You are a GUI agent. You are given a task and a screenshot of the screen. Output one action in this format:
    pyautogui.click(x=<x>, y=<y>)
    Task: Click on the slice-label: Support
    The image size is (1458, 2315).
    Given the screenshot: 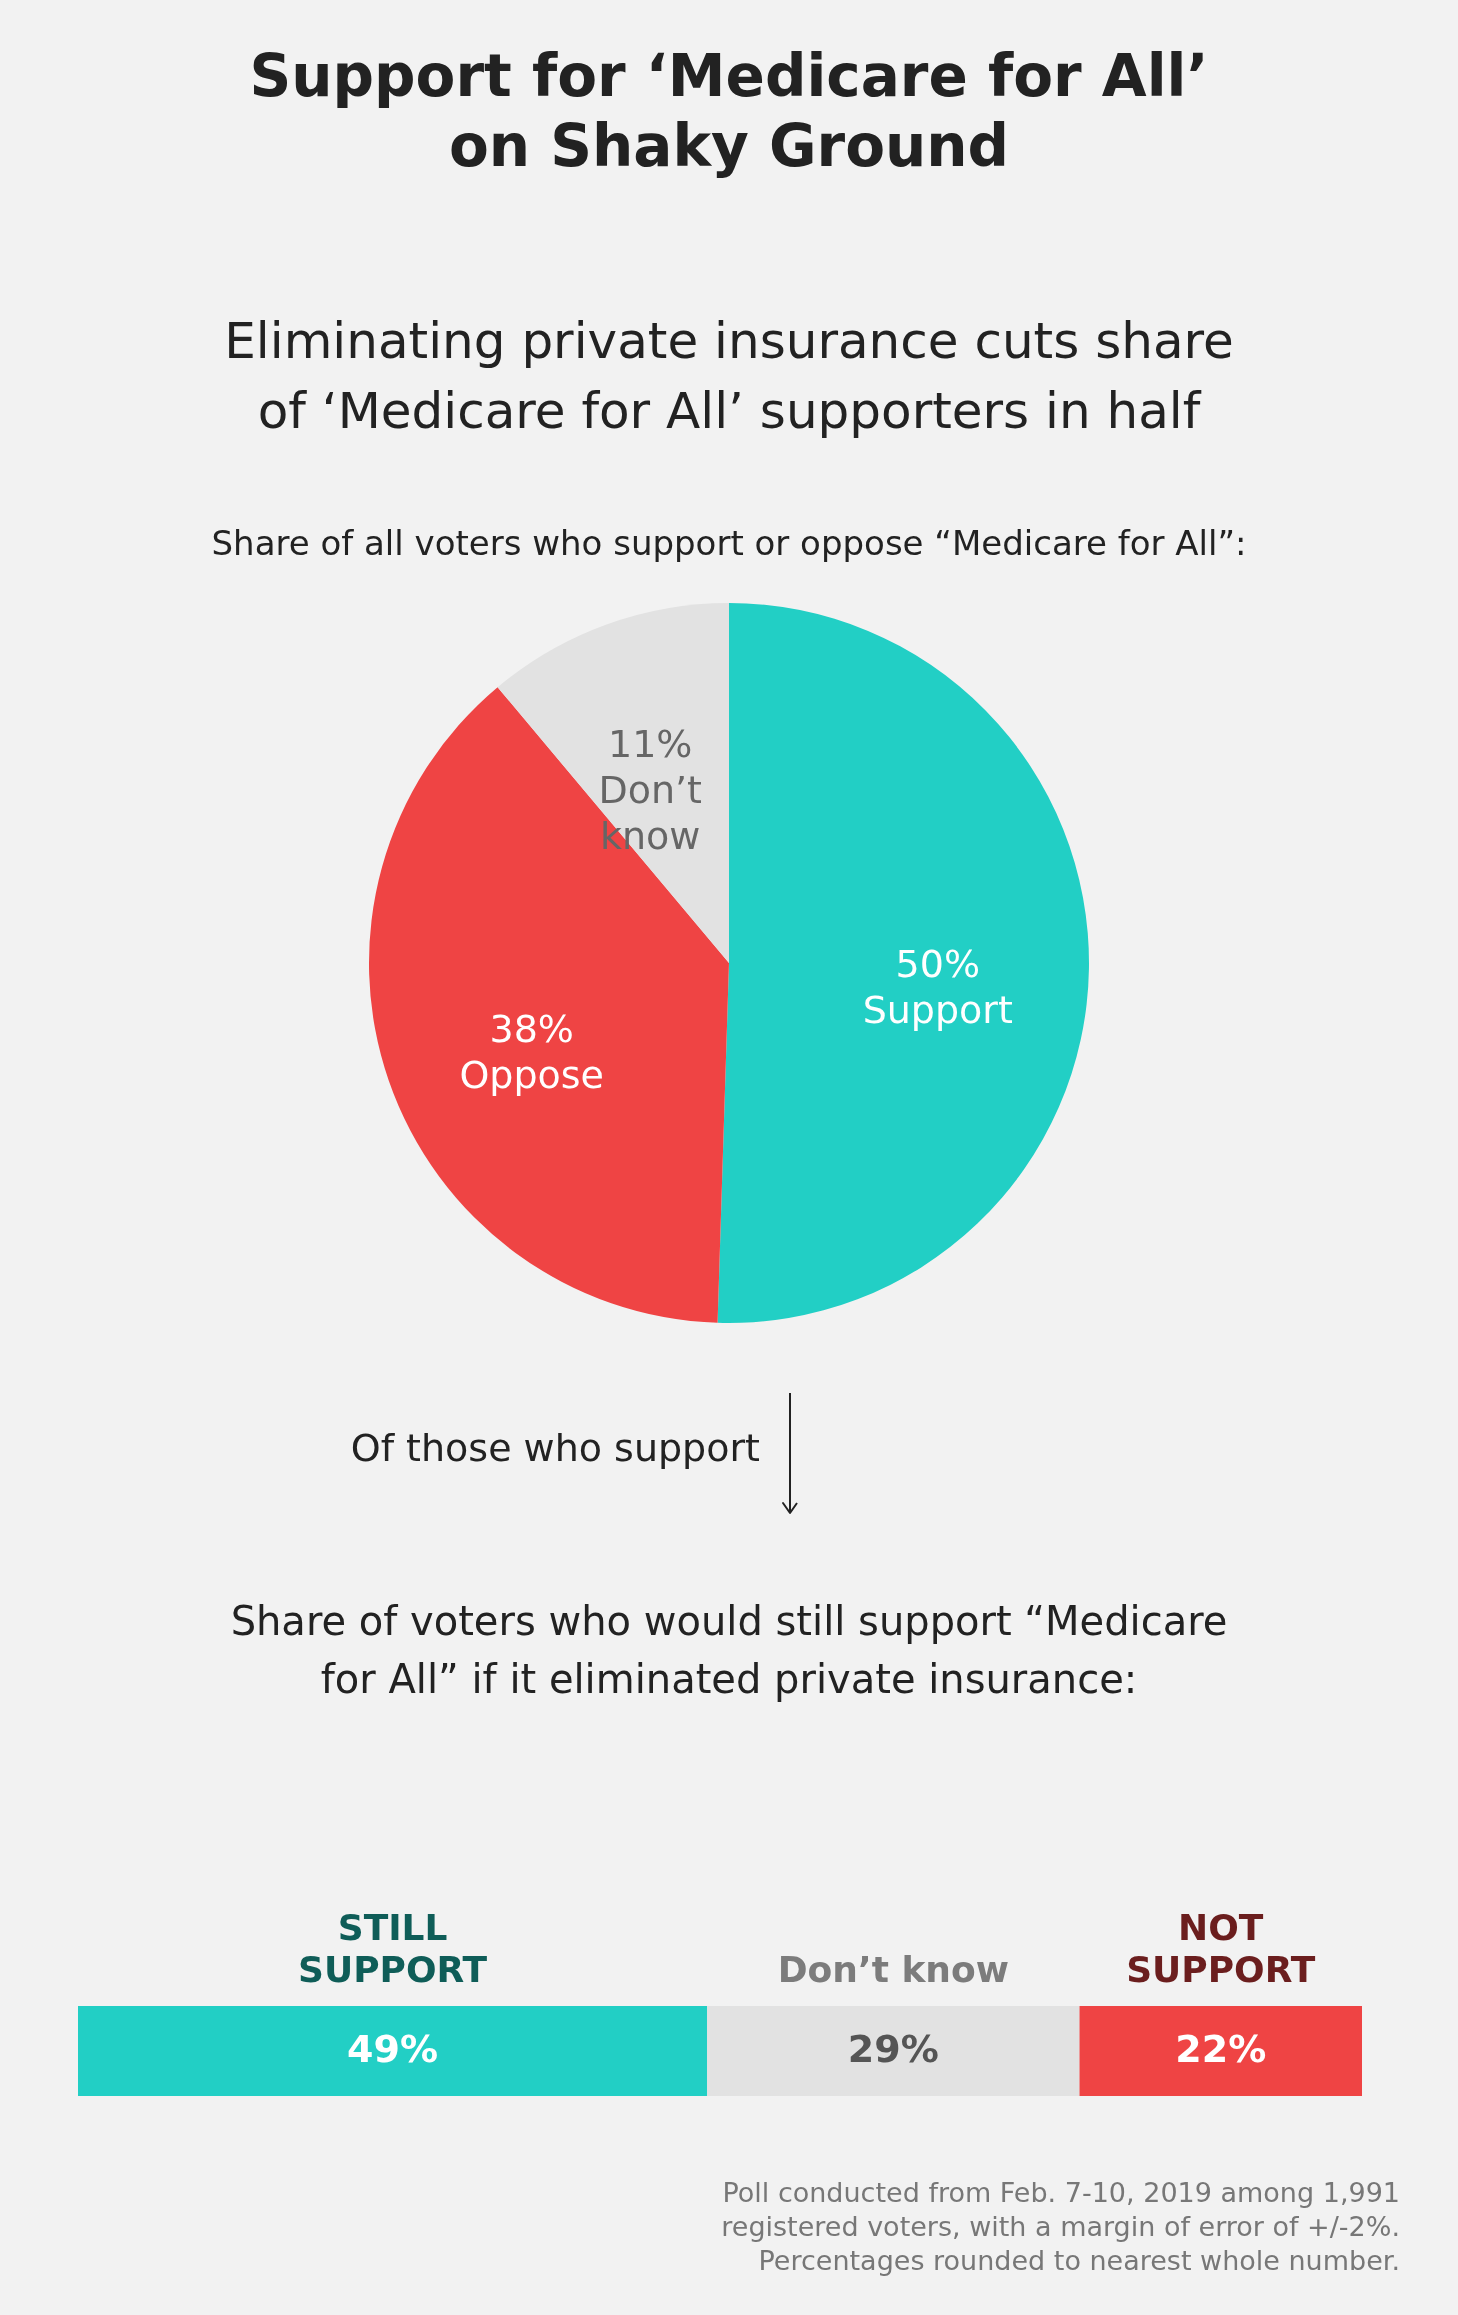 What is the action you would take?
    pyautogui.click(x=937, y=1010)
    